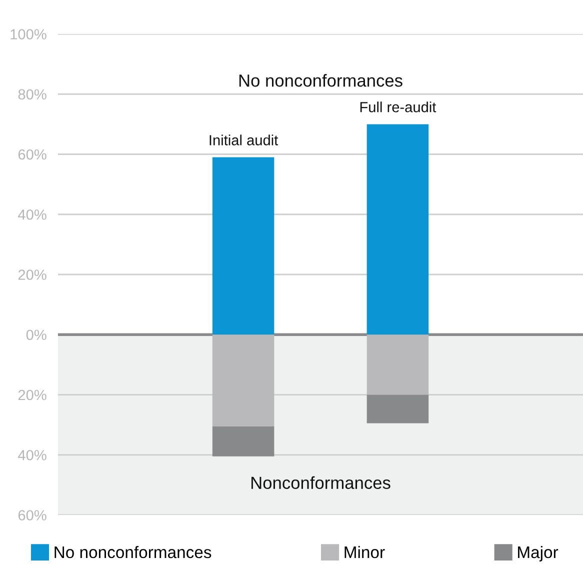 The height and width of the screenshot is (571, 583). Describe the element at coordinates (36, 335) in the screenshot. I see `y-tick-label: 0%` at that location.